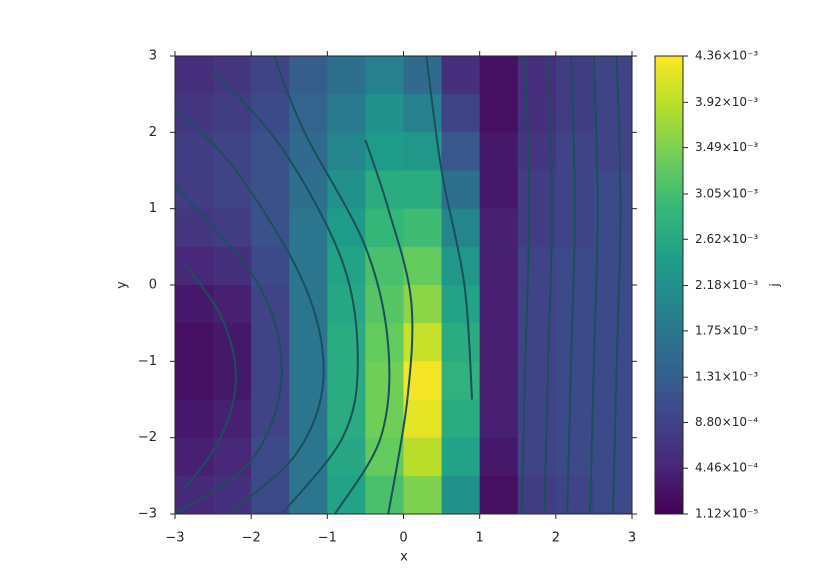  Describe the element at coordinates (251, 538) in the screenshot. I see `x-tick-label: −2` at that location.